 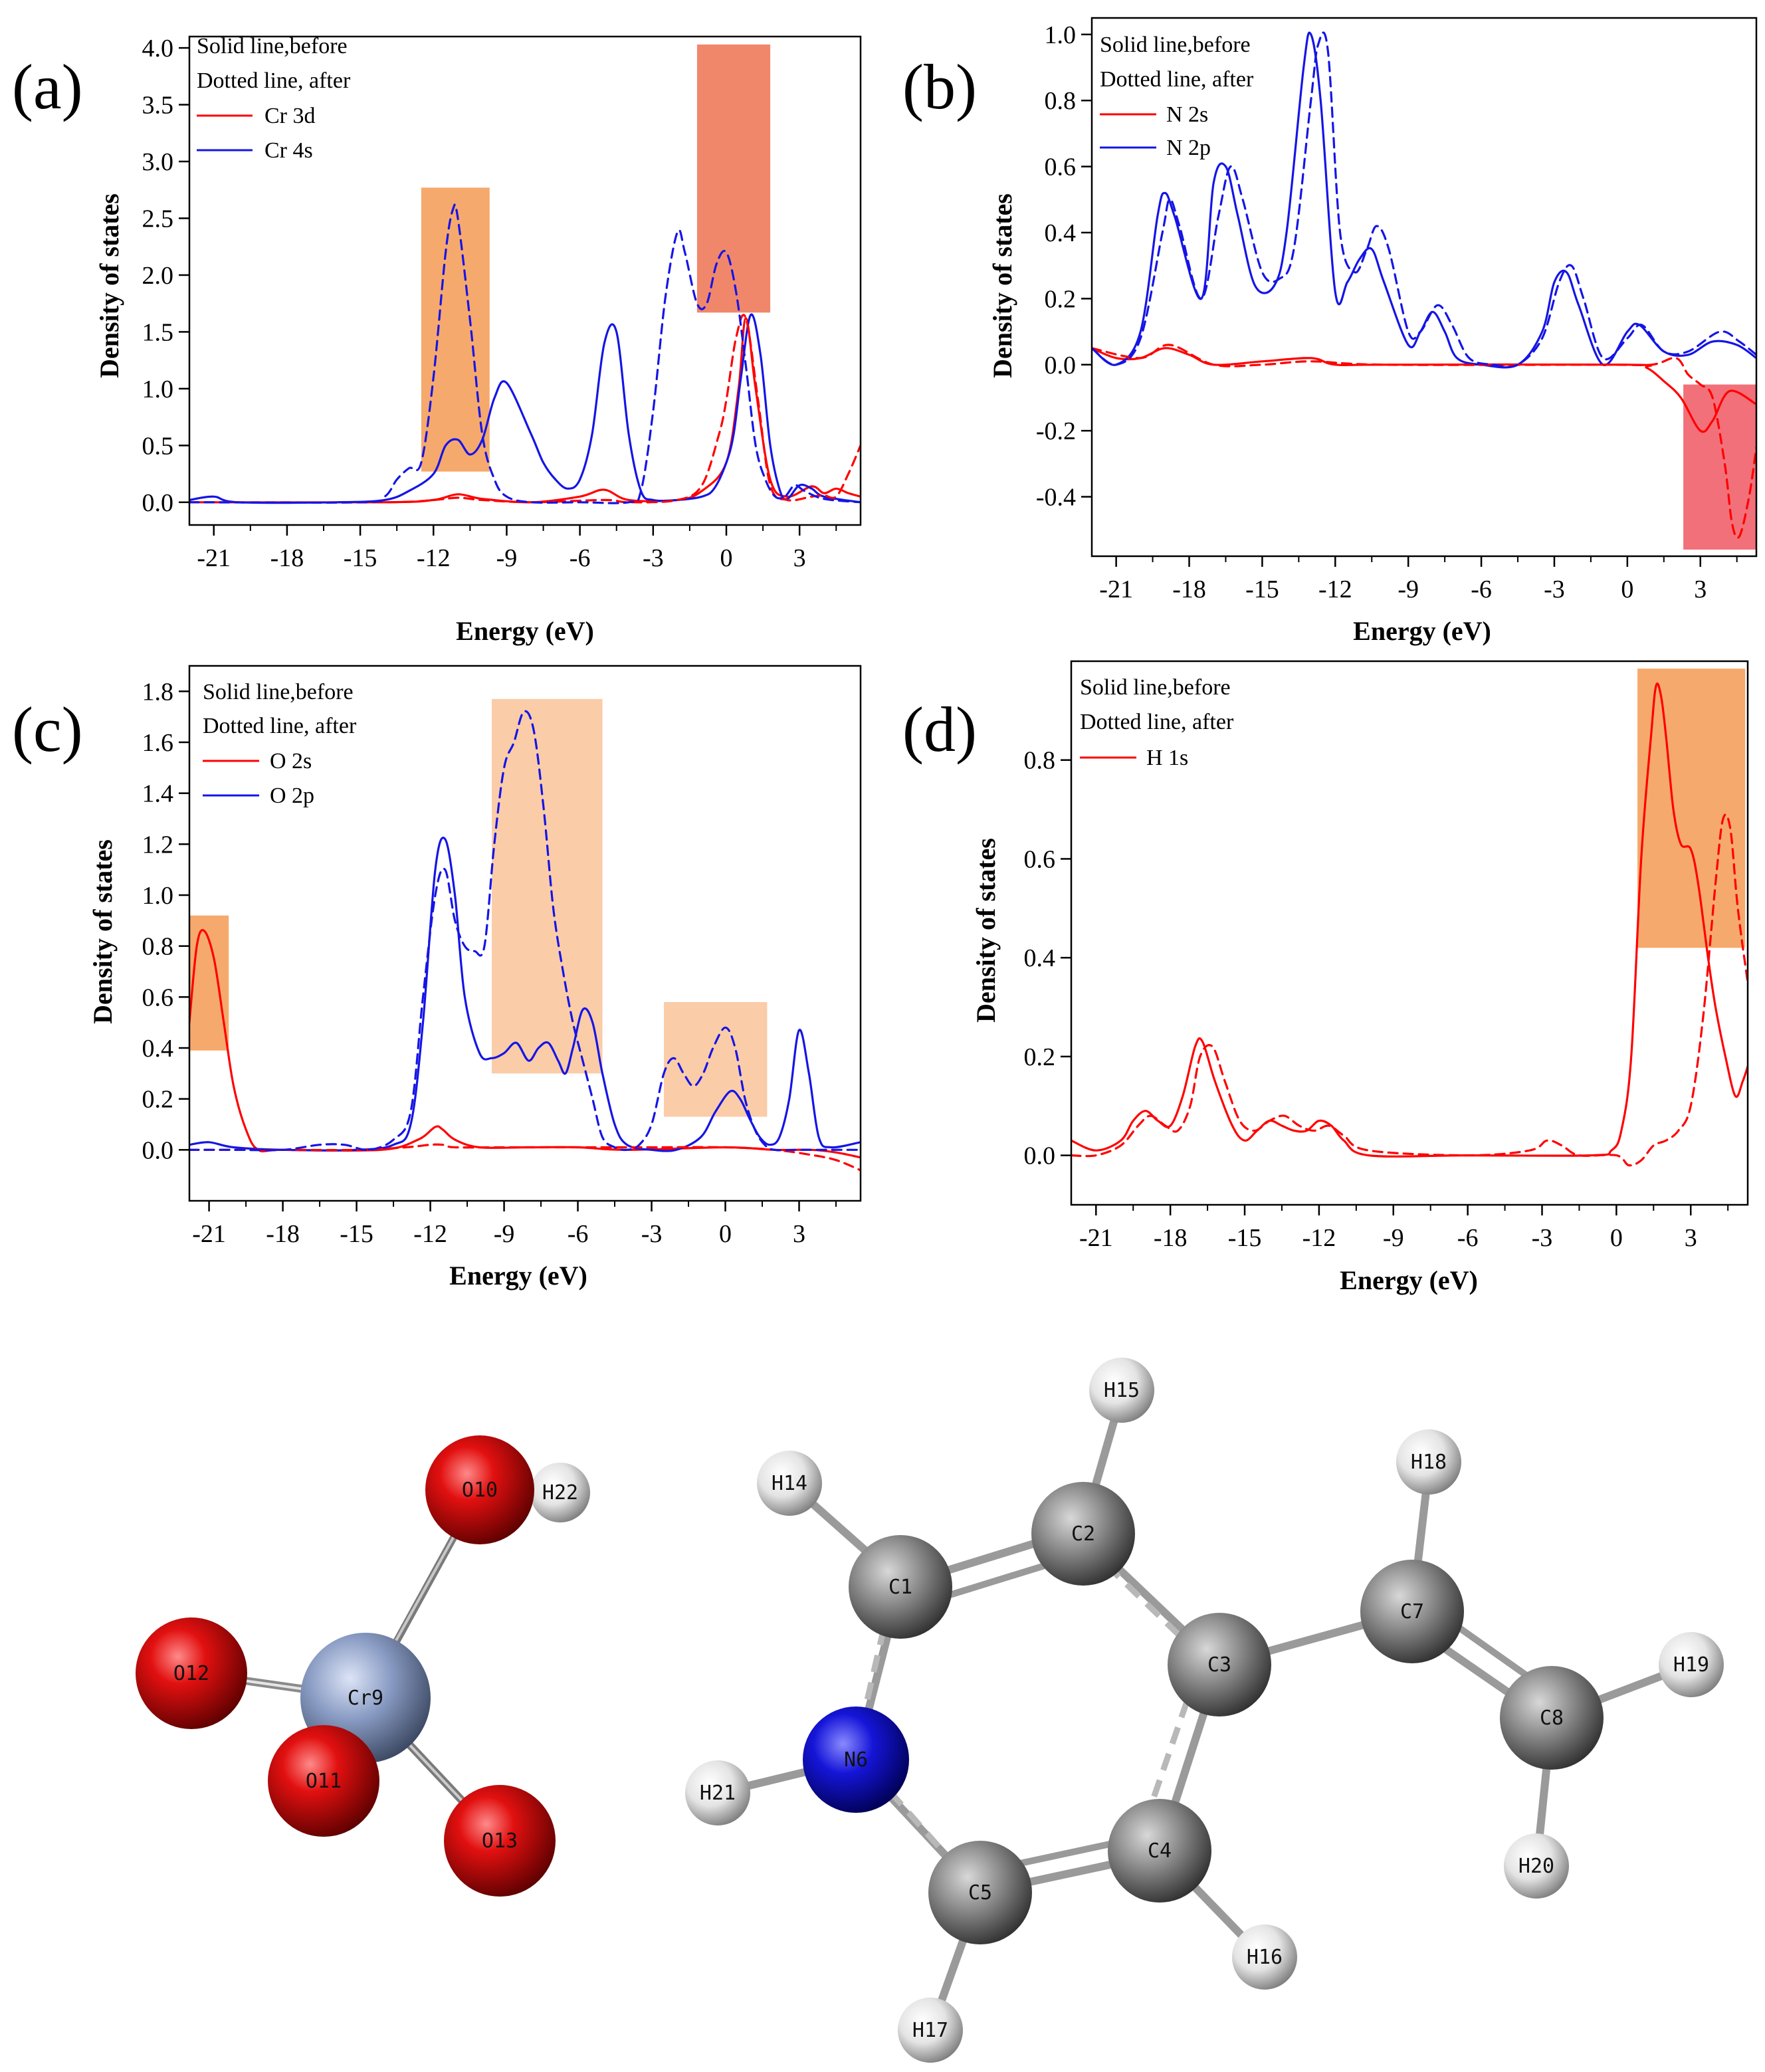 What do you see at coordinates (158, 276) in the screenshot?
I see `panel-a-y-tick-label: 2.0` at bounding box center [158, 276].